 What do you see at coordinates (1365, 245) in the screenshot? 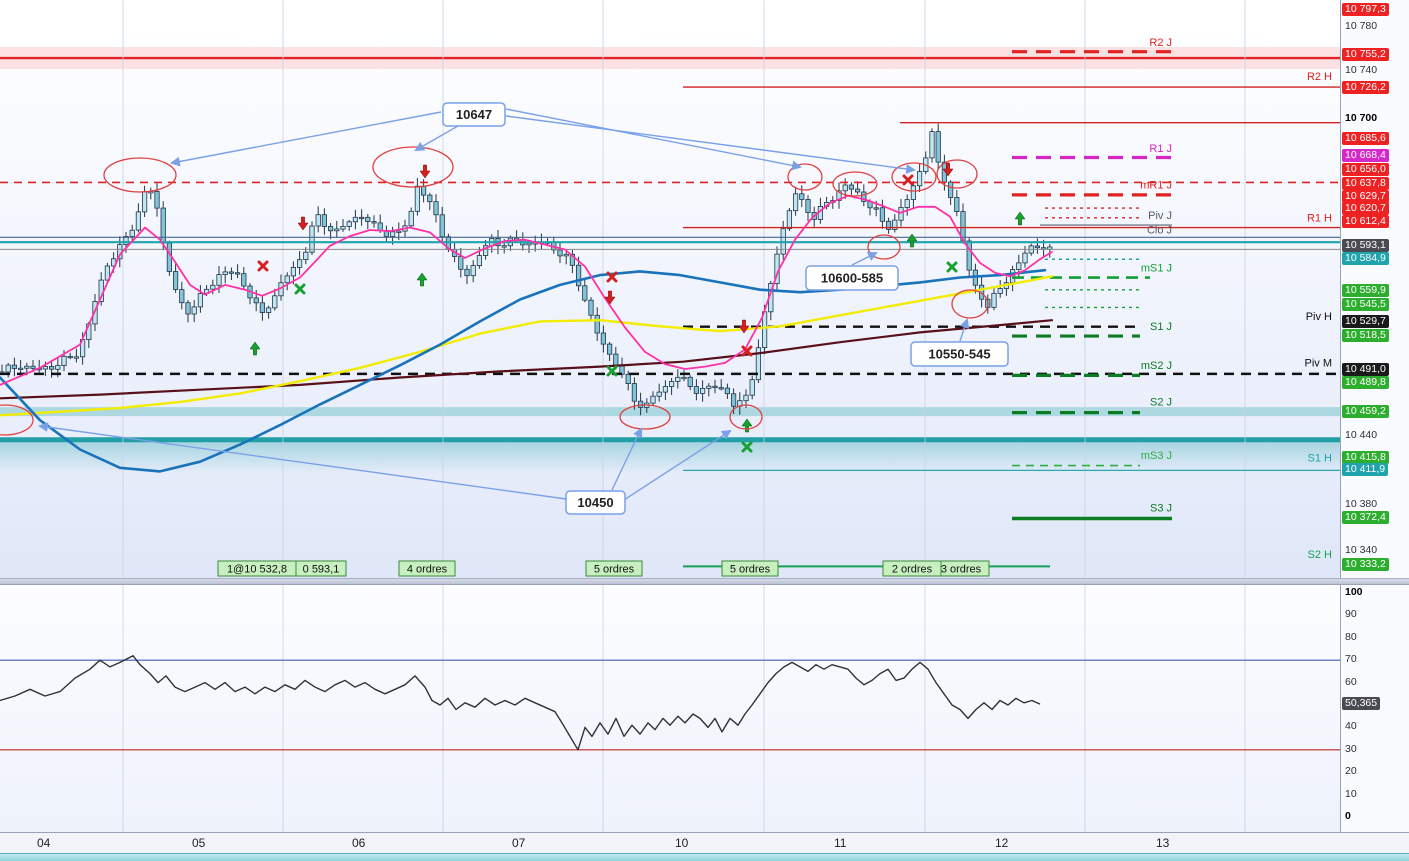
I see `price-axis-label: 10 593,1` at bounding box center [1365, 245].